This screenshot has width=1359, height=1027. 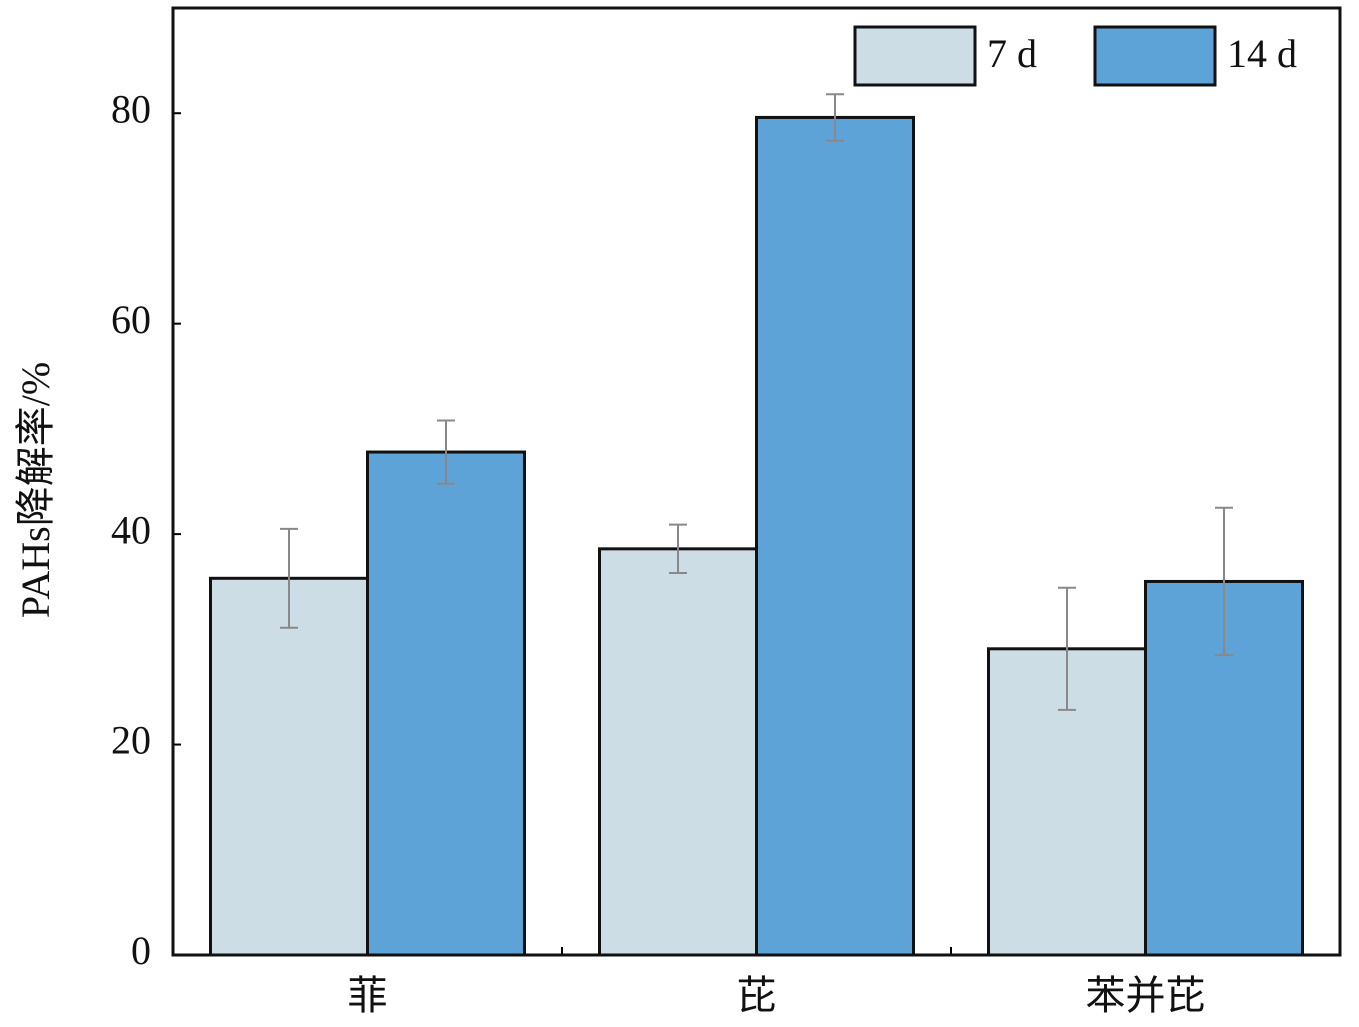 I want to click on legend-label: 7 d, so click(x=1012, y=53).